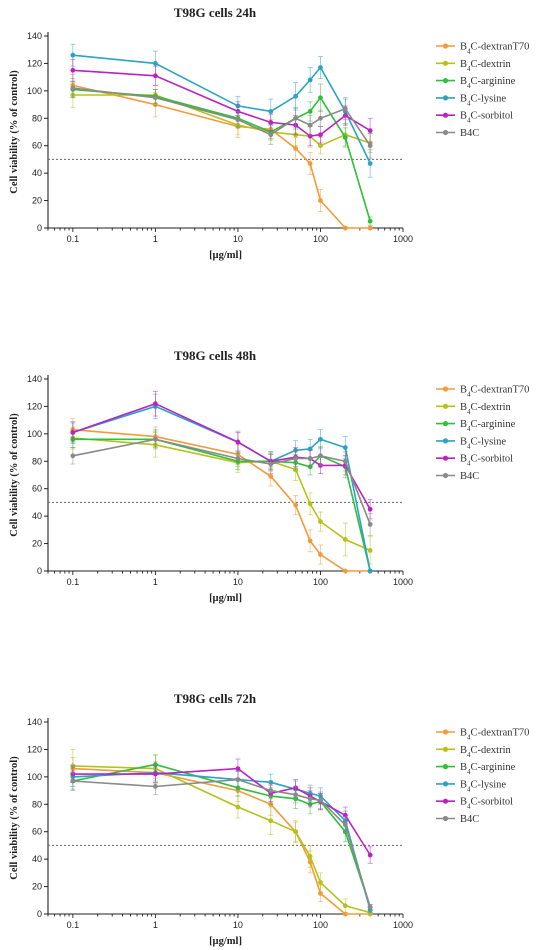 The height and width of the screenshot is (950, 550). What do you see at coordinates (215, 698) in the screenshot?
I see `chart-title: T98G cells 72h` at bounding box center [215, 698].